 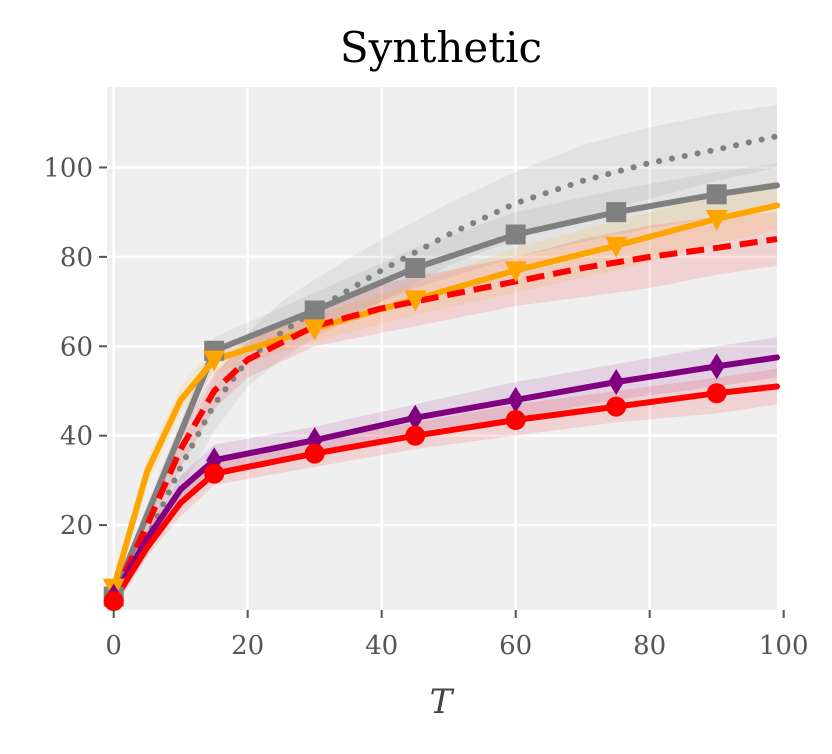 What do you see at coordinates (649, 646) in the screenshot?
I see `x-tick-label: 80` at bounding box center [649, 646].